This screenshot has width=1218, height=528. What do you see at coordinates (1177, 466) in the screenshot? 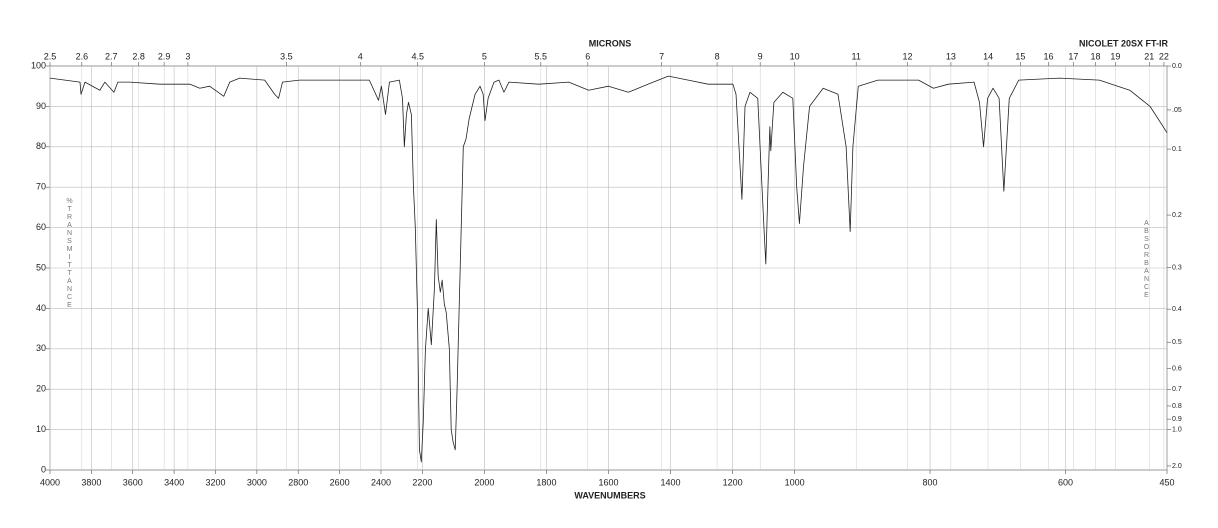
I see `y2-tick-label: 2.0` at bounding box center [1177, 466].